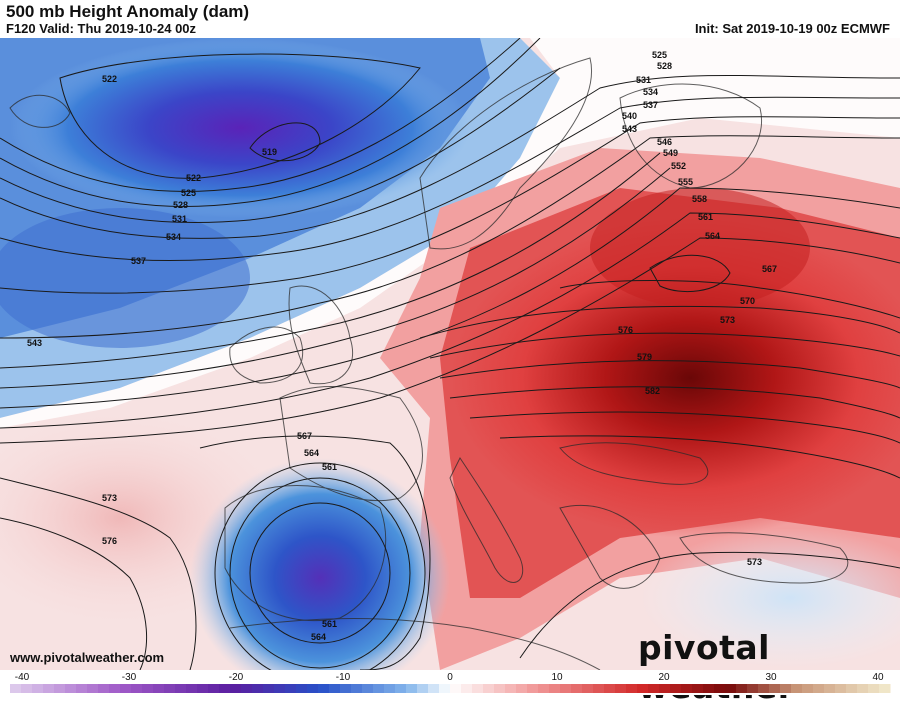  Describe the element at coordinates (109, 79) in the screenshot. I see `contour-label: 522` at that location.